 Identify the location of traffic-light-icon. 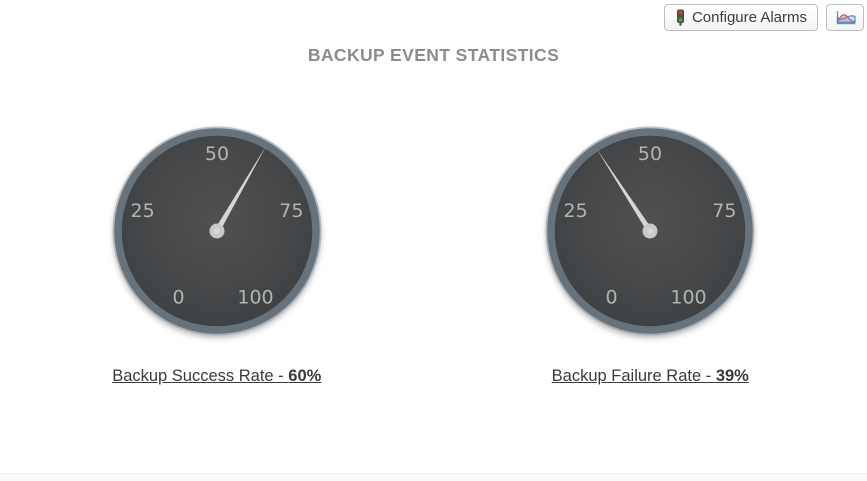
(680, 17).